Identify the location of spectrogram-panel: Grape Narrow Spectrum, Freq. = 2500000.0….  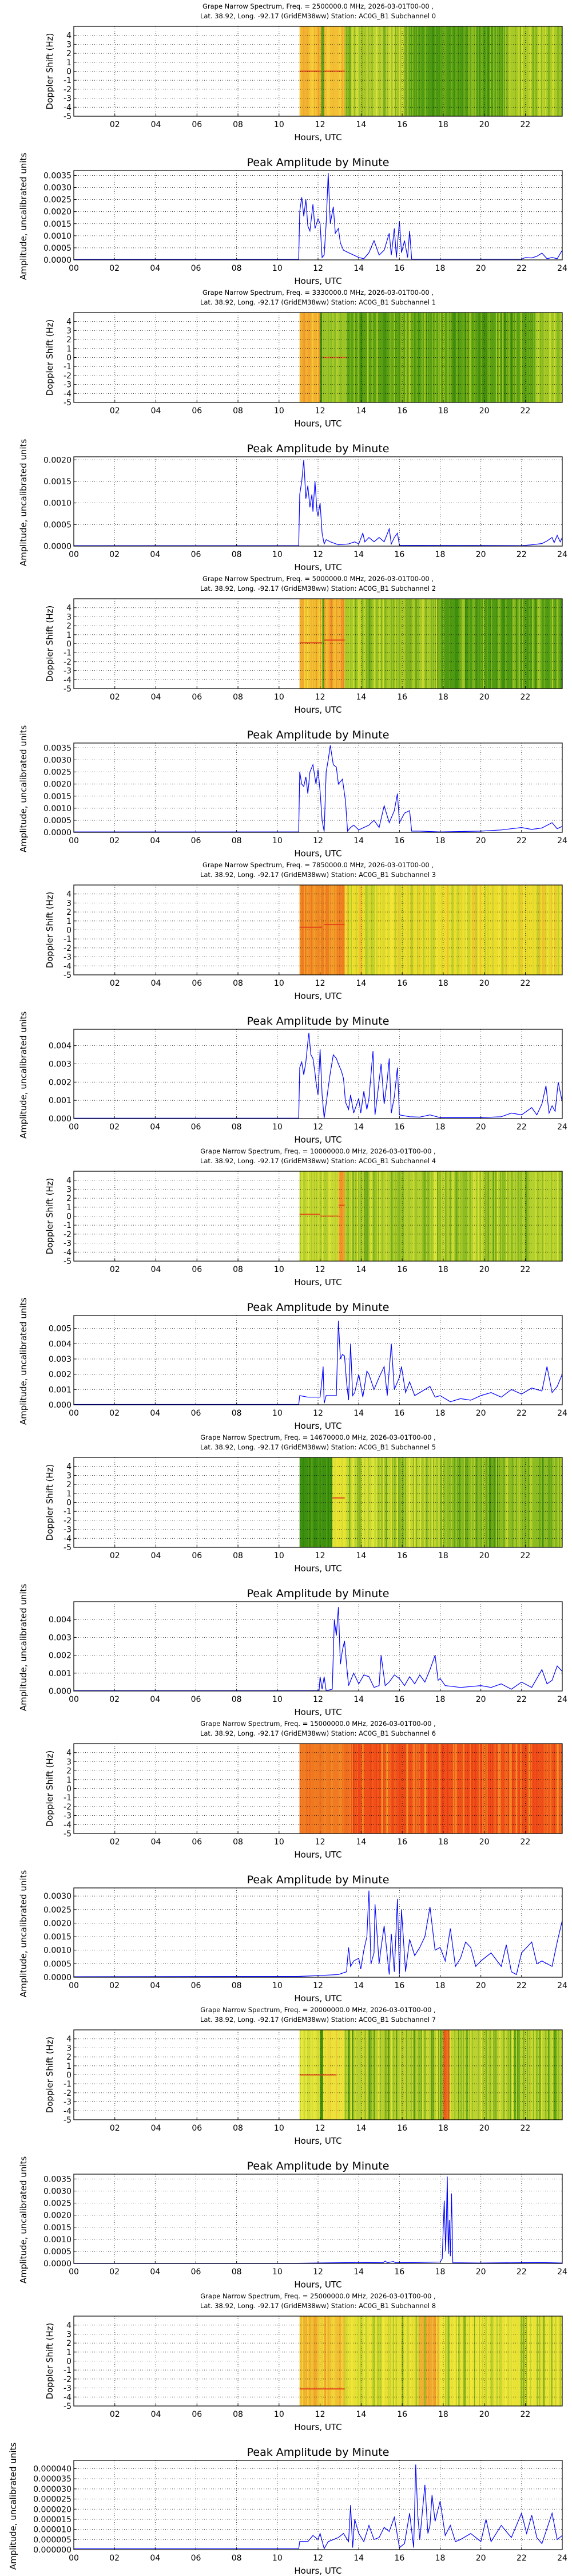
(304, 72).